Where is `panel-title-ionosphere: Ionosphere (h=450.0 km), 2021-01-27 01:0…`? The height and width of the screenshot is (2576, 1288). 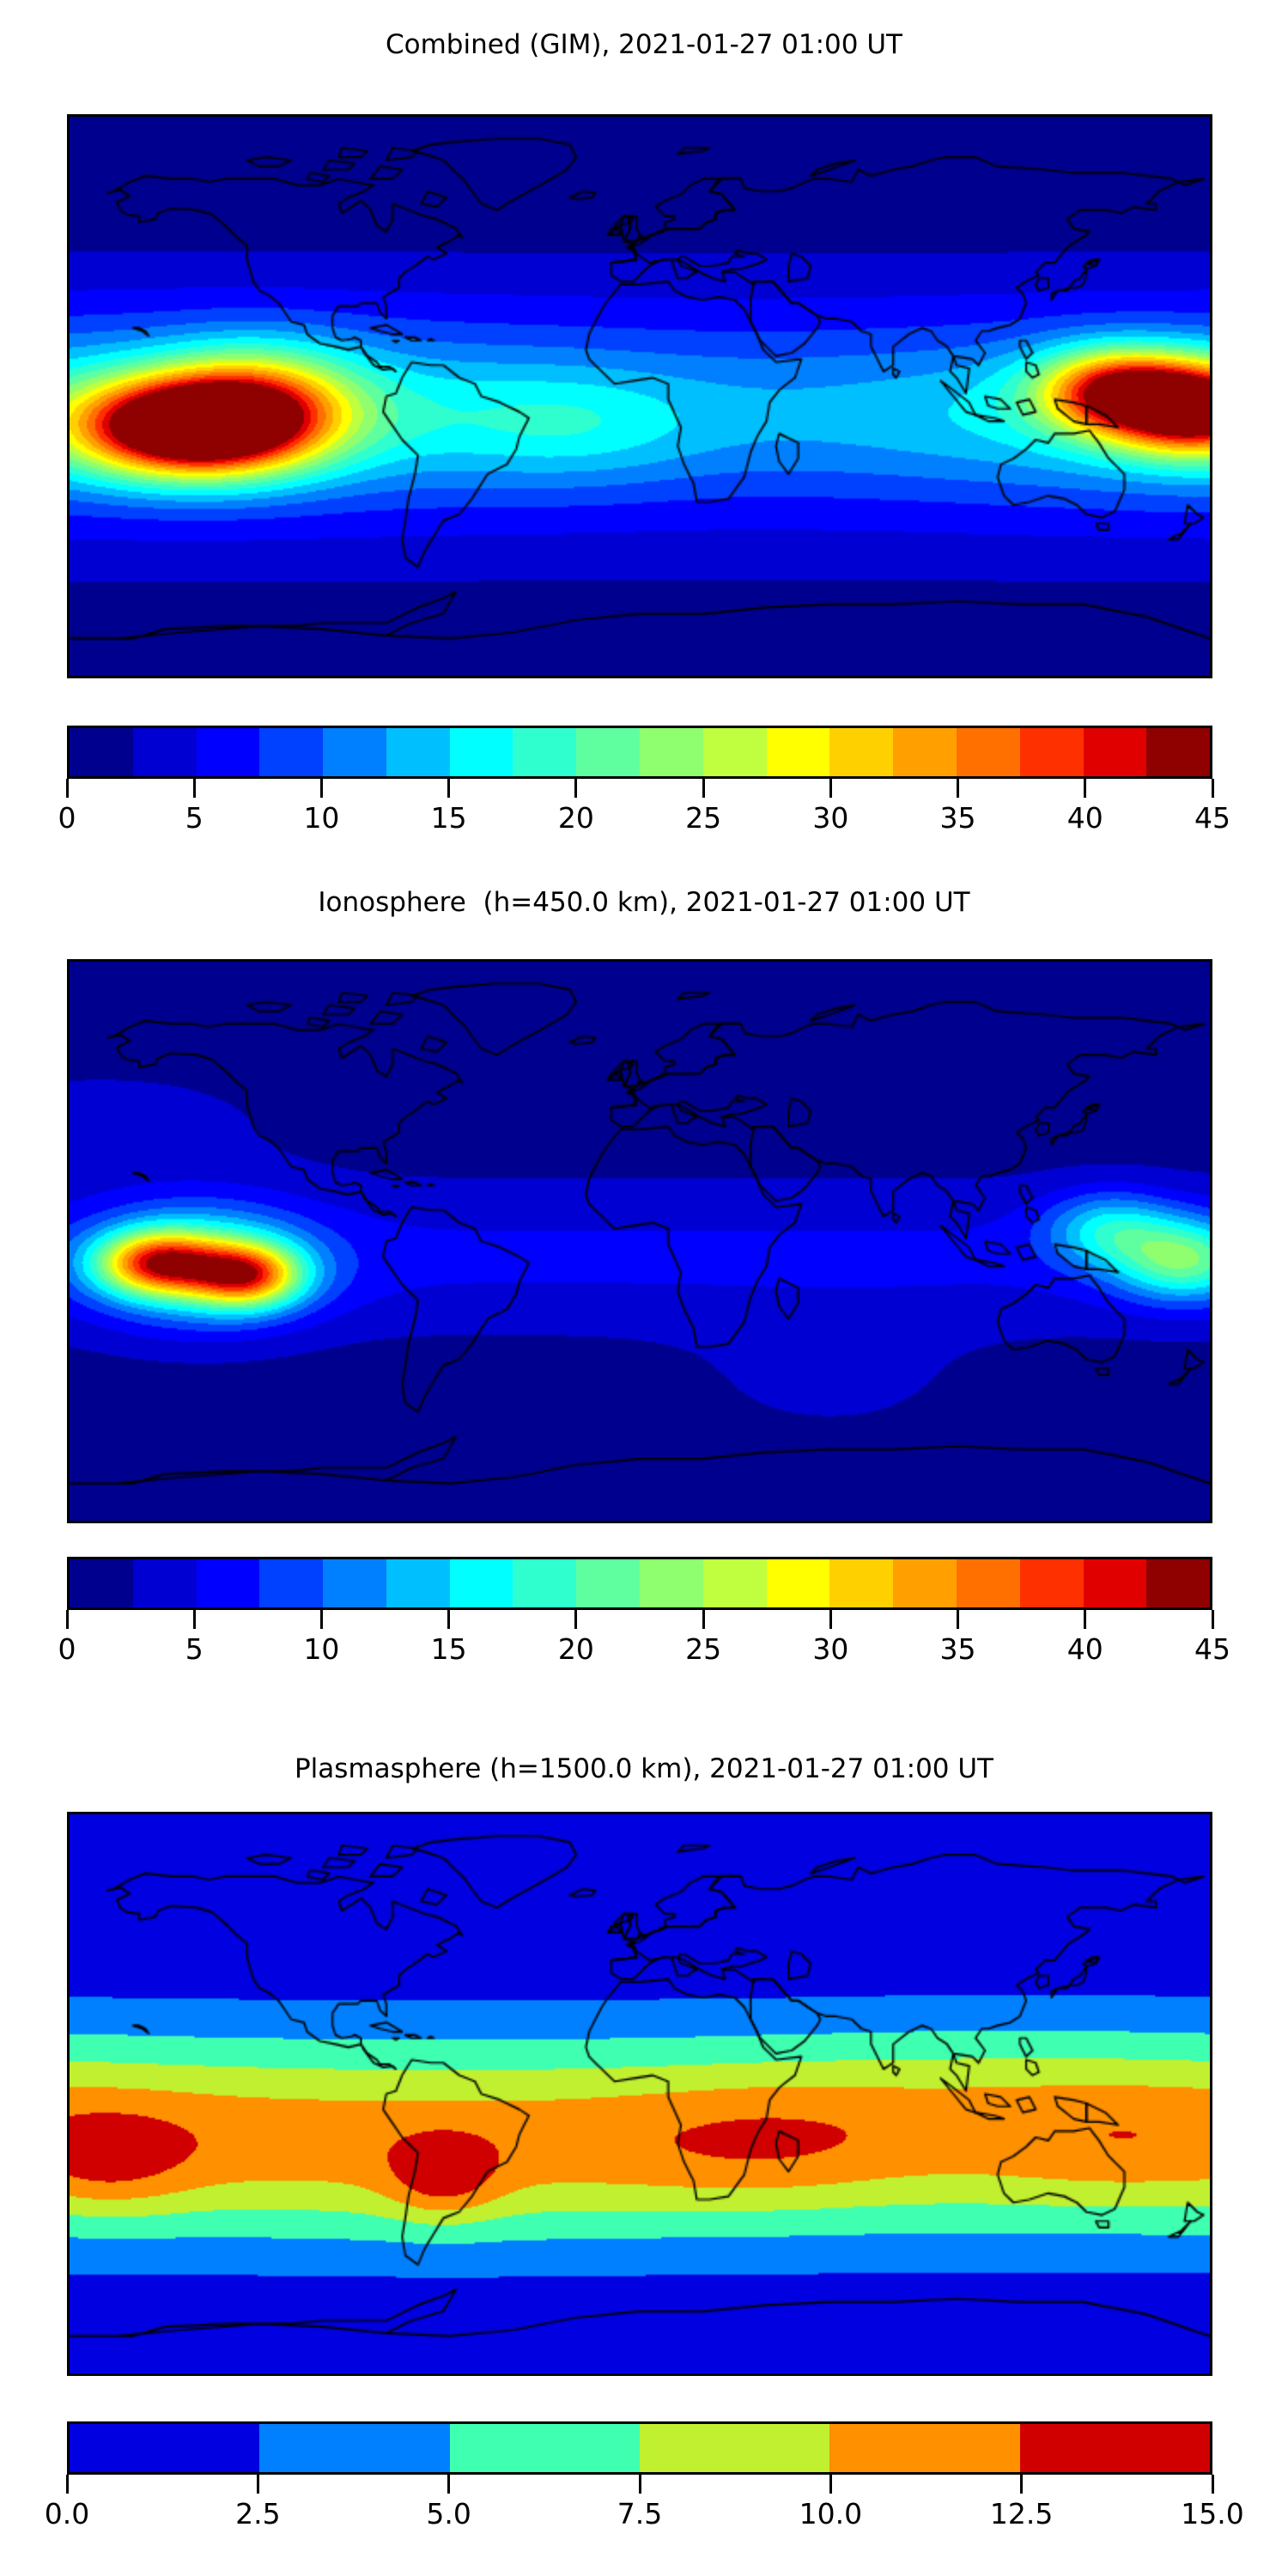
panel-title-ionosphere: Ionosphere (h=450.0 km), 2021-01-27 01:0… is located at coordinates (644, 903).